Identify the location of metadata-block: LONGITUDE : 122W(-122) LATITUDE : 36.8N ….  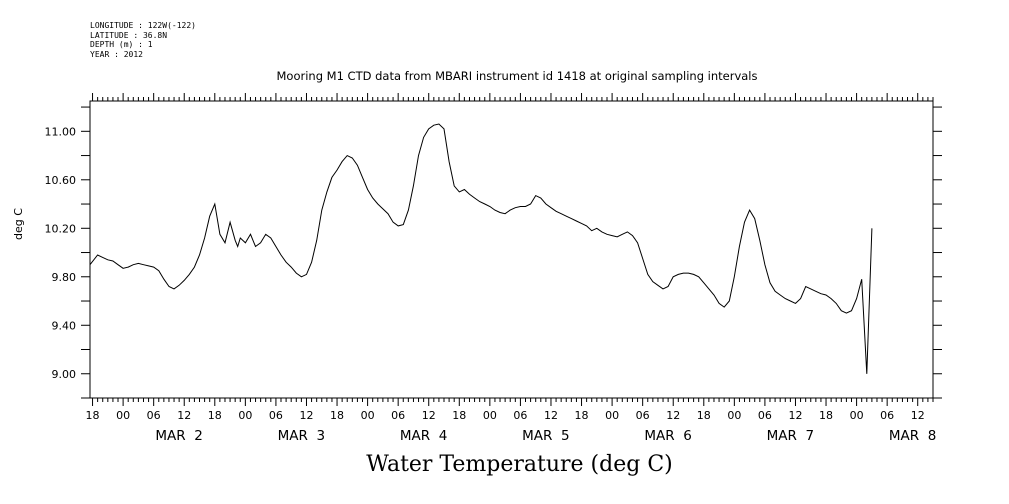
(143, 40).